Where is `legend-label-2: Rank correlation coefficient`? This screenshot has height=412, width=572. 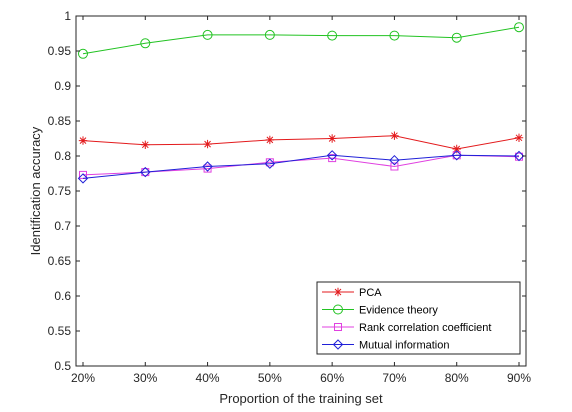 legend-label-2: Rank correlation coefficient is located at coordinates (425, 328).